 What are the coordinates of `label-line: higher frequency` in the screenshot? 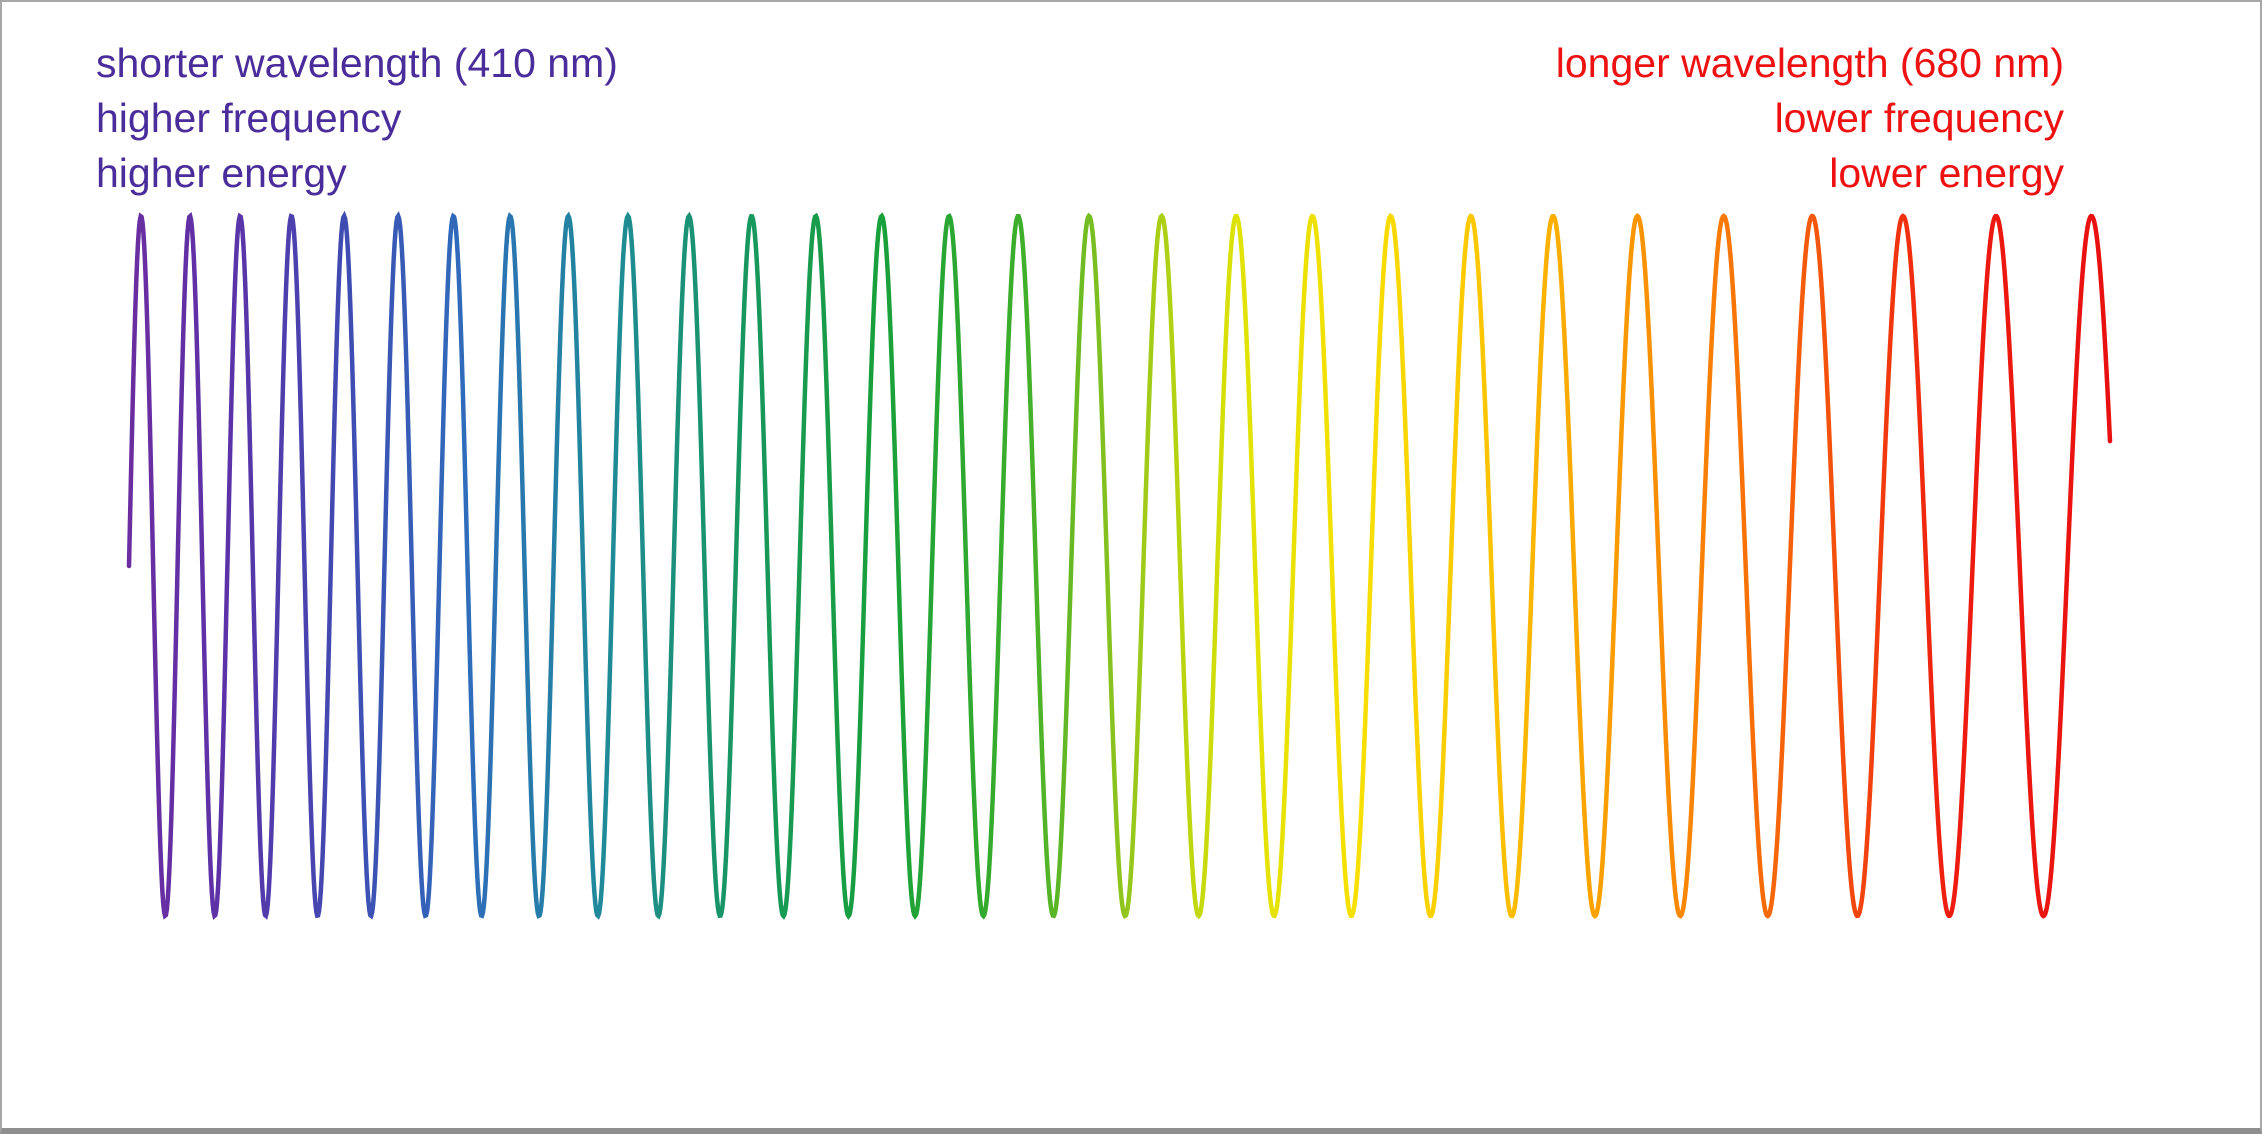 It's located at (249, 118).